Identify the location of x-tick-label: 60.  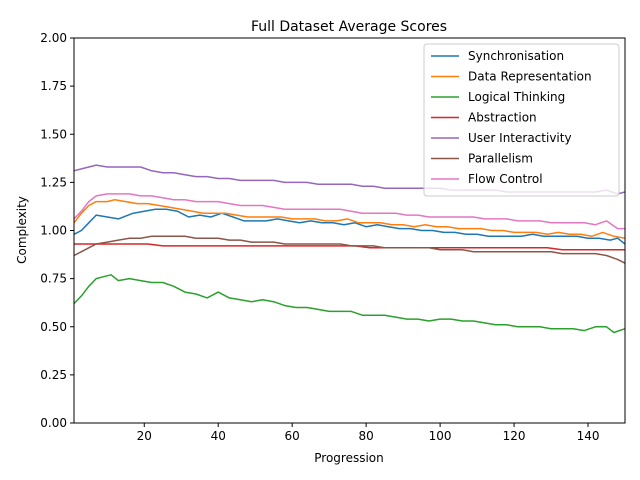
(292, 436).